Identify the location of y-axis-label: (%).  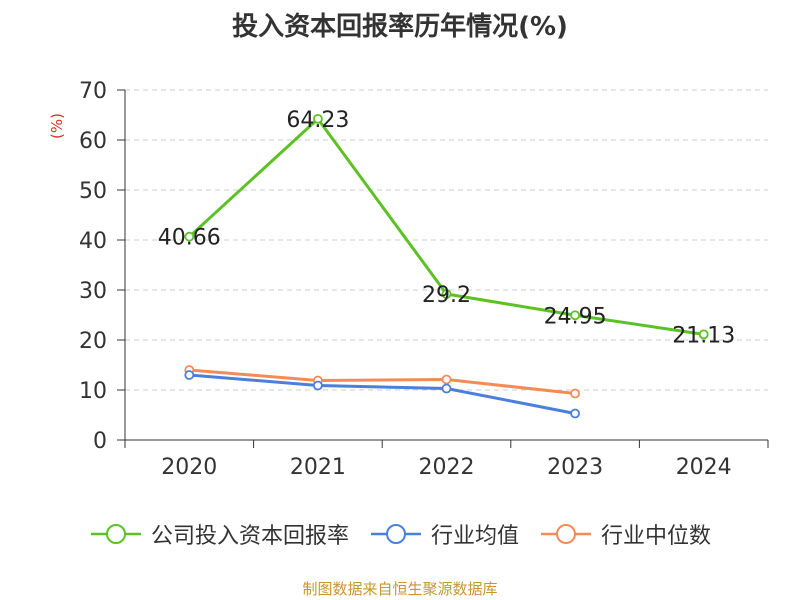
(57, 126).